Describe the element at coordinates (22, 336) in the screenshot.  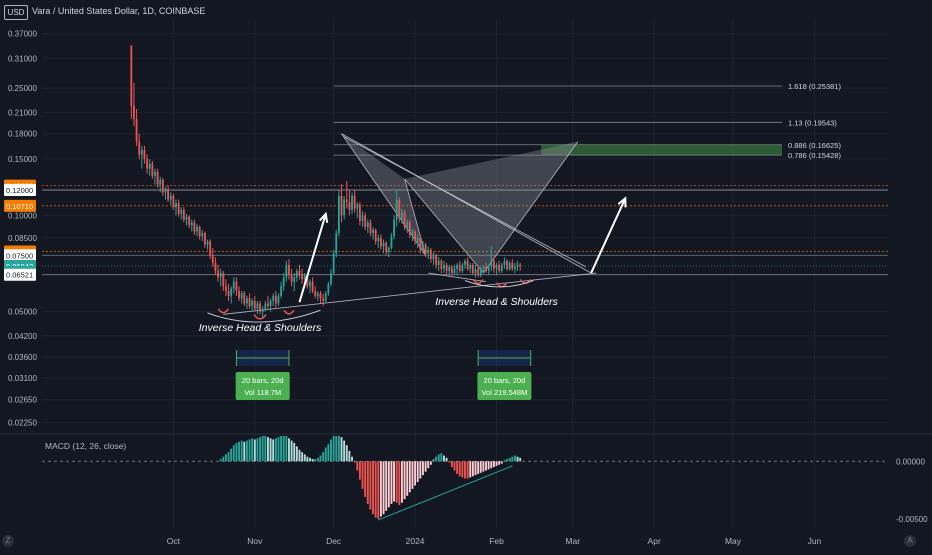
I see `y-tick-label: 0.04200` at that location.